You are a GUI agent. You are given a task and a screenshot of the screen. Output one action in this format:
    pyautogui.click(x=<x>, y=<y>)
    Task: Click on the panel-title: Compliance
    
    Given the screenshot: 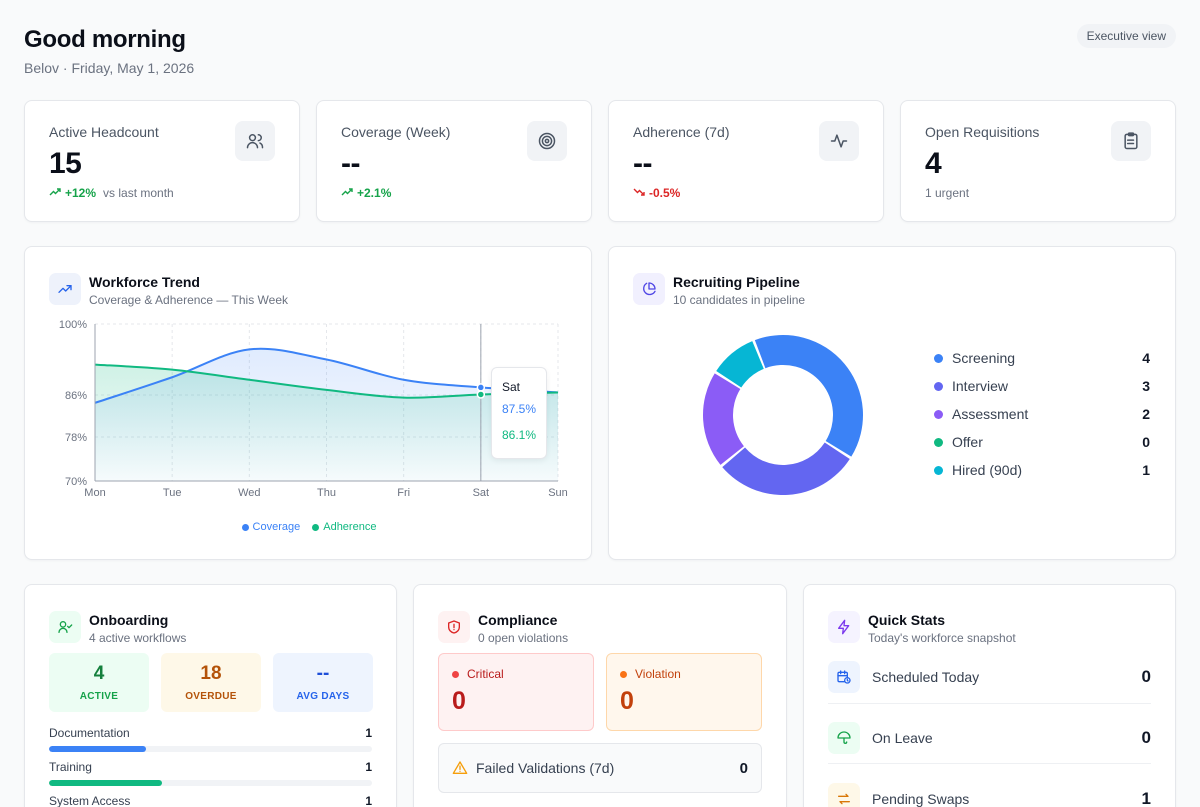 What is the action you would take?
    pyautogui.click(x=518, y=620)
    